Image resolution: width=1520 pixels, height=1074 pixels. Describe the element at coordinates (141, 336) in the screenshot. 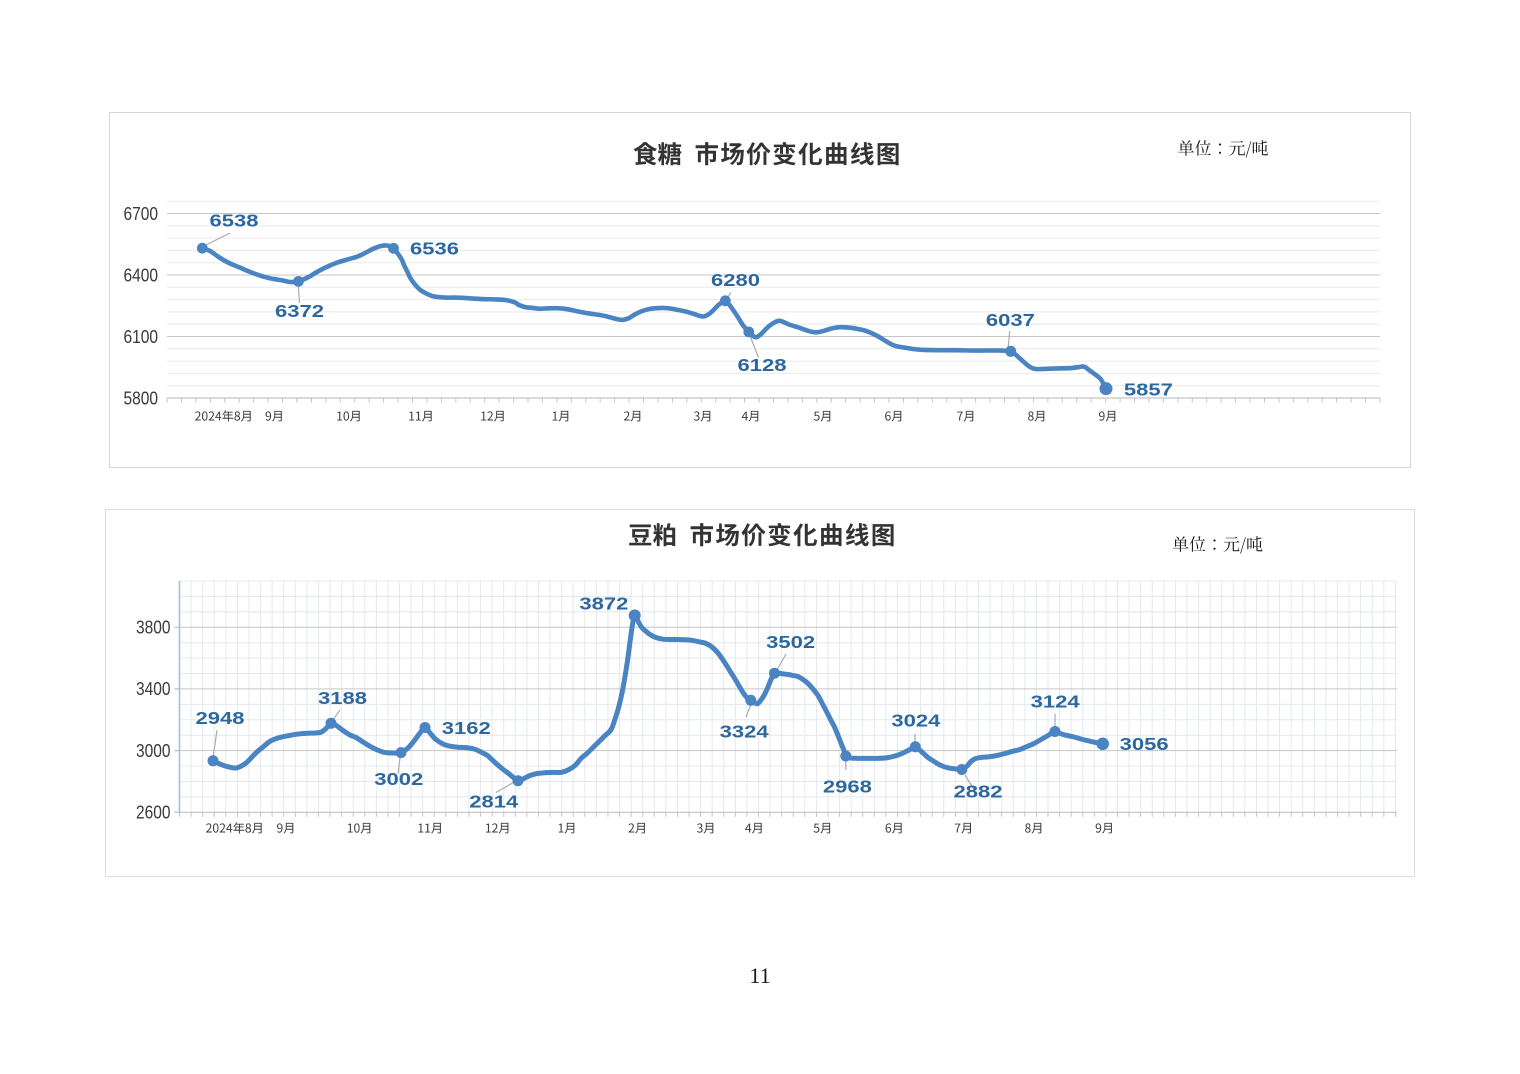

I see `svg-text: 6100` at that location.